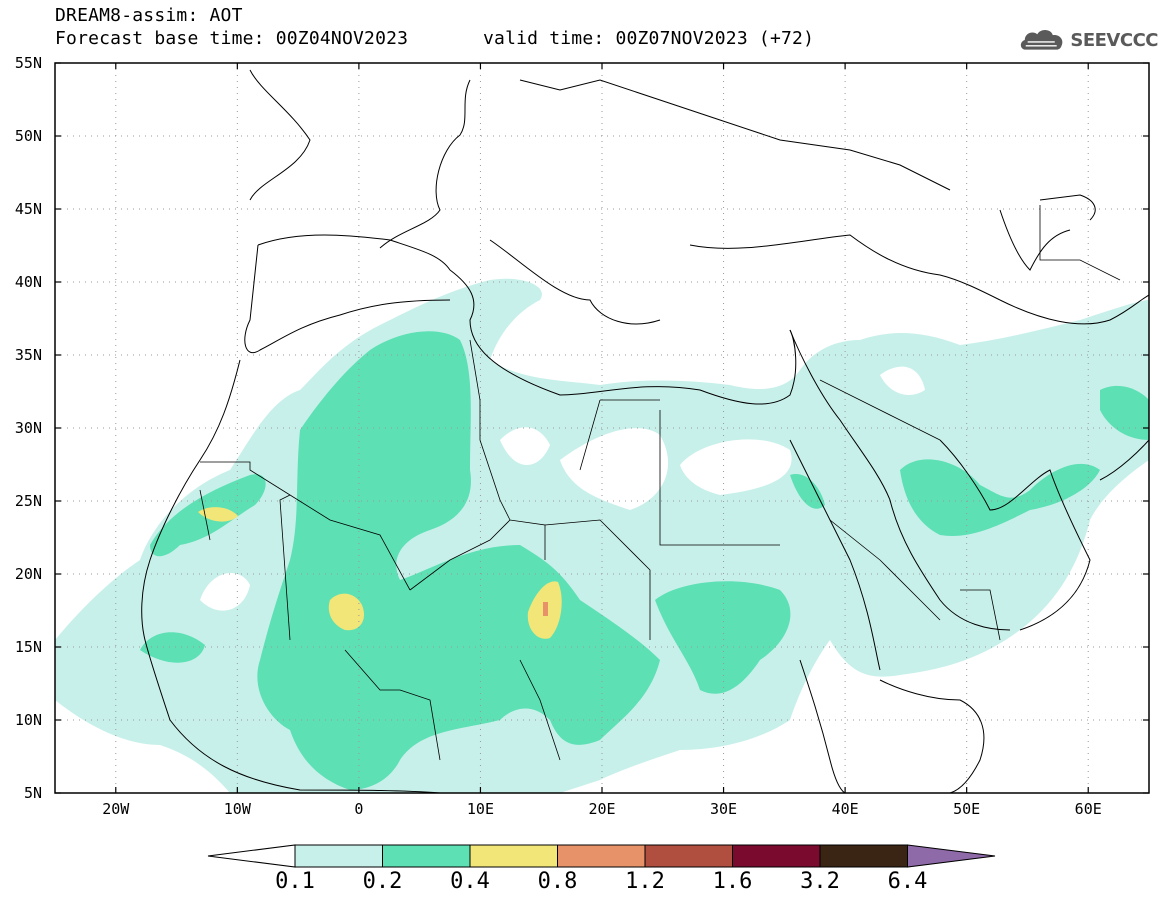 This screenshot has width=1165, height=905. What do you see at coordinates (116, 809) in the screenshot?
I see `lon-label: 20W` at bounding box center [116, 809].